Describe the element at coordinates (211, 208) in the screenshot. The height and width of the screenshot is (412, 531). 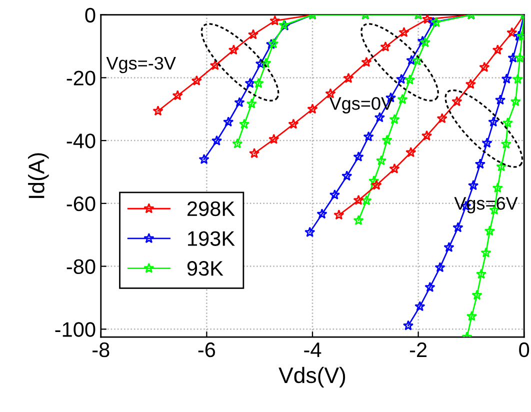
I see `legend-label: 298K` at that location.